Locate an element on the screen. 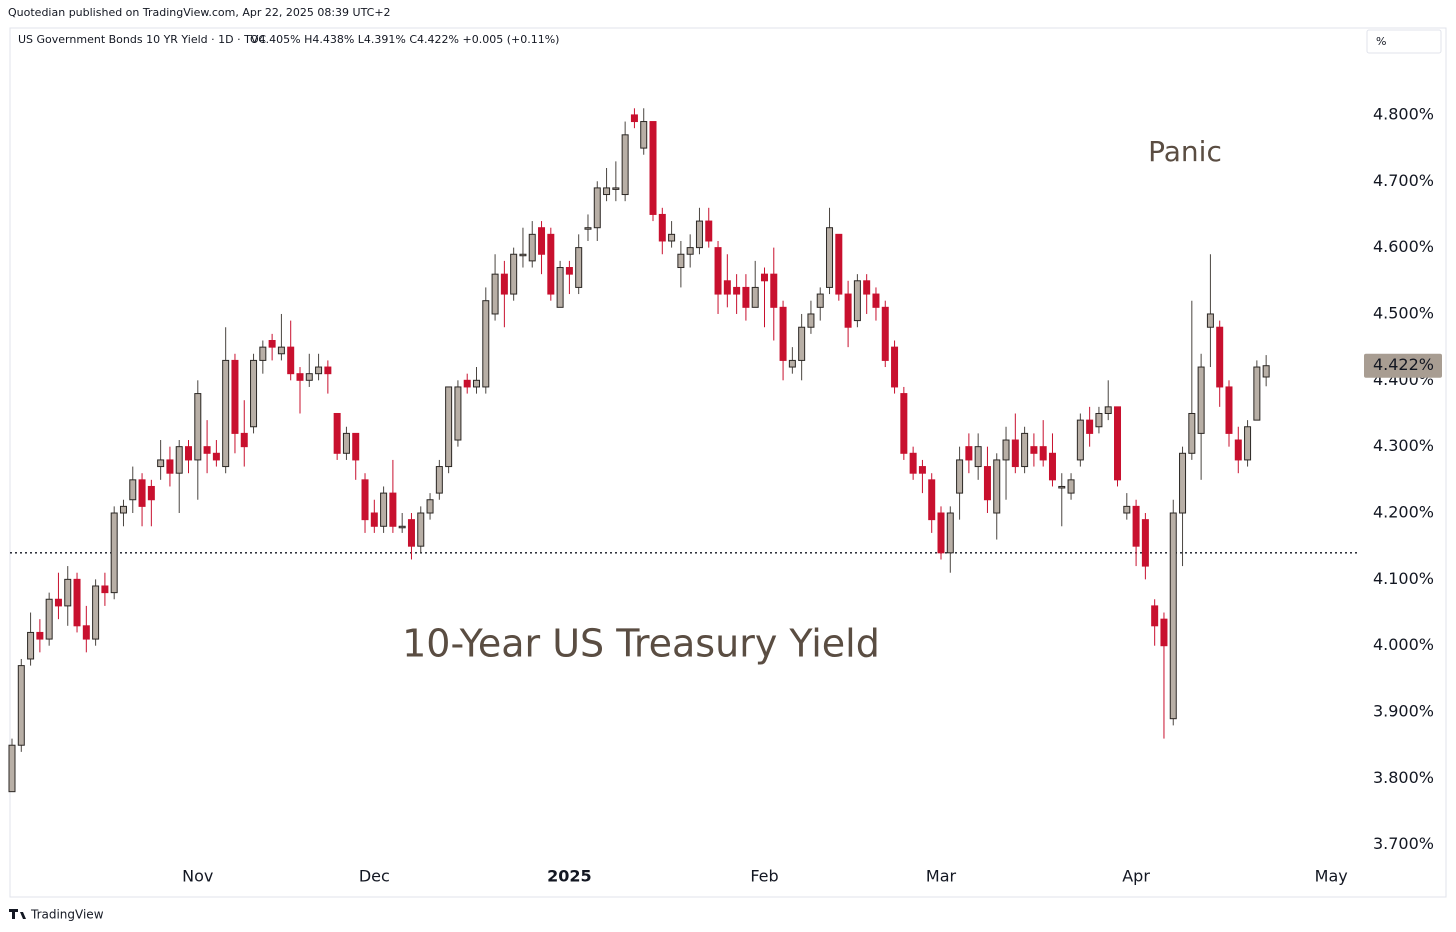 The image size is (1456, 932). last-price-label: 4.422% is located at coordinates (1403, 364).